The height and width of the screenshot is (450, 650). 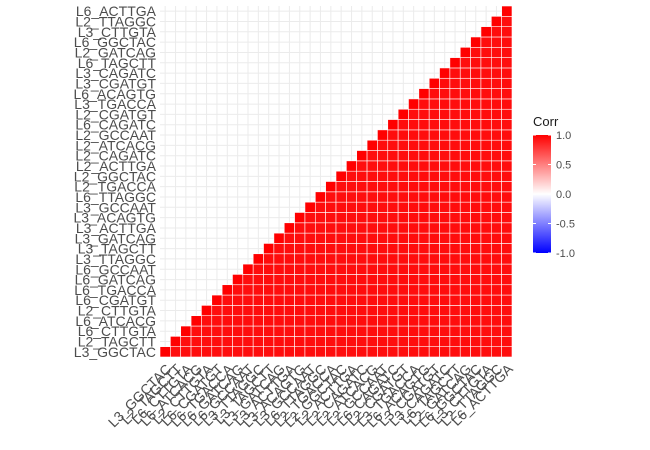 What do you see at coordinates (115, 73) in the screenshot?
I see `y-tick-label: L3_CAGATC` at bounding box center [115, 73].